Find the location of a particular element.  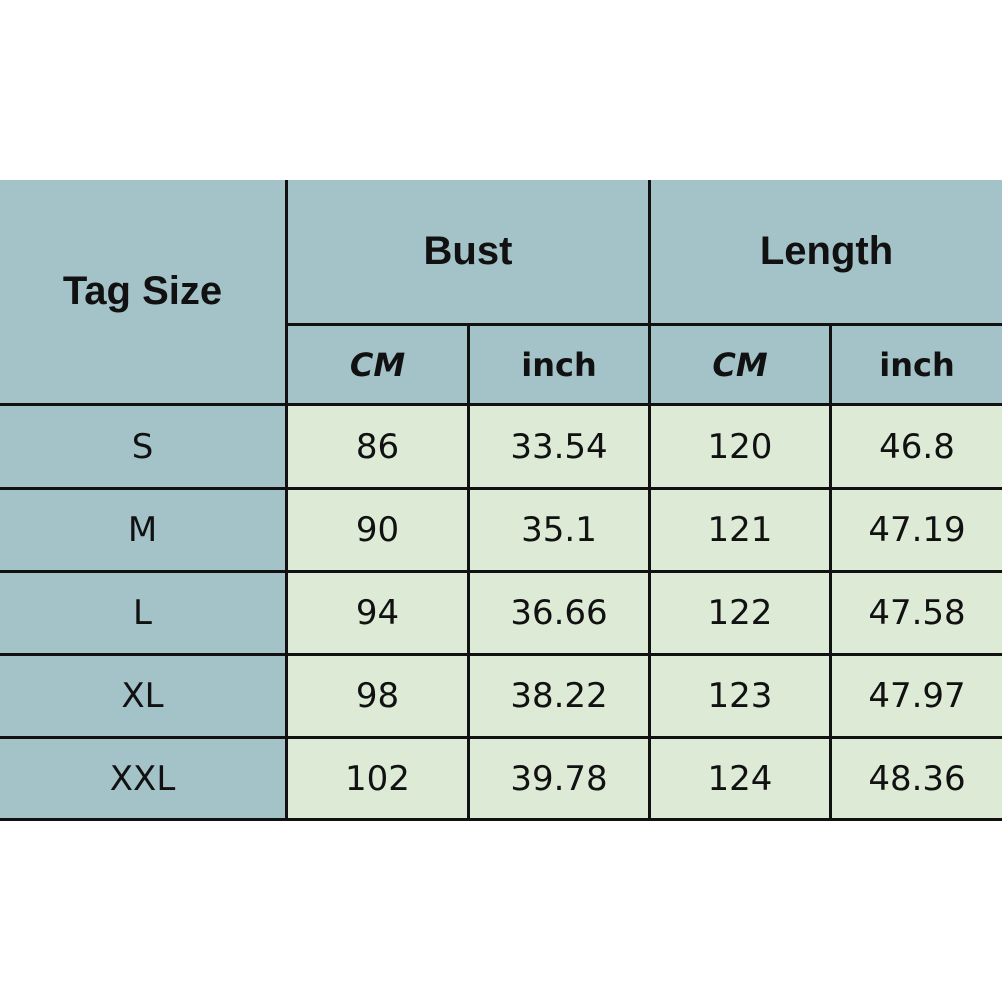

value-cell: 98 is located at coordinates (379, 697).